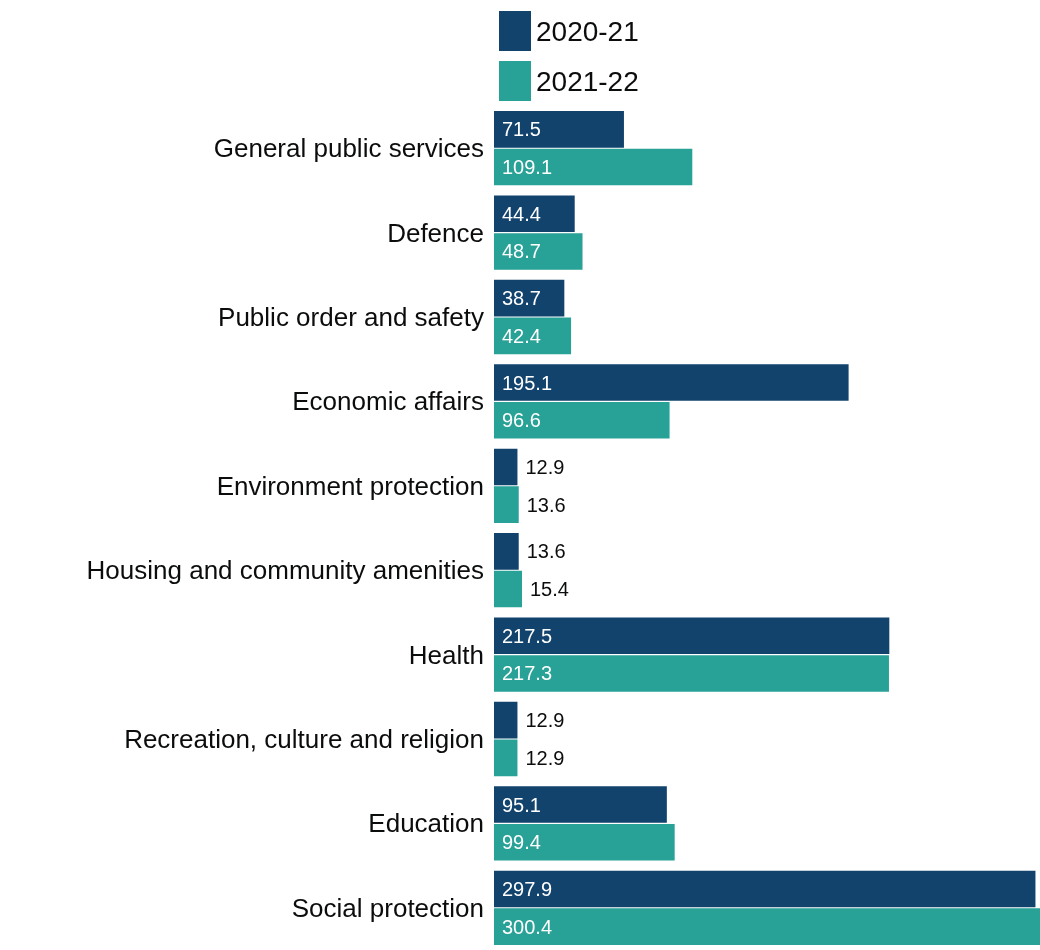  Describe the element at coordinates (587, 31) in the screenshot. I see `legend-label: 2020-21` at that location.